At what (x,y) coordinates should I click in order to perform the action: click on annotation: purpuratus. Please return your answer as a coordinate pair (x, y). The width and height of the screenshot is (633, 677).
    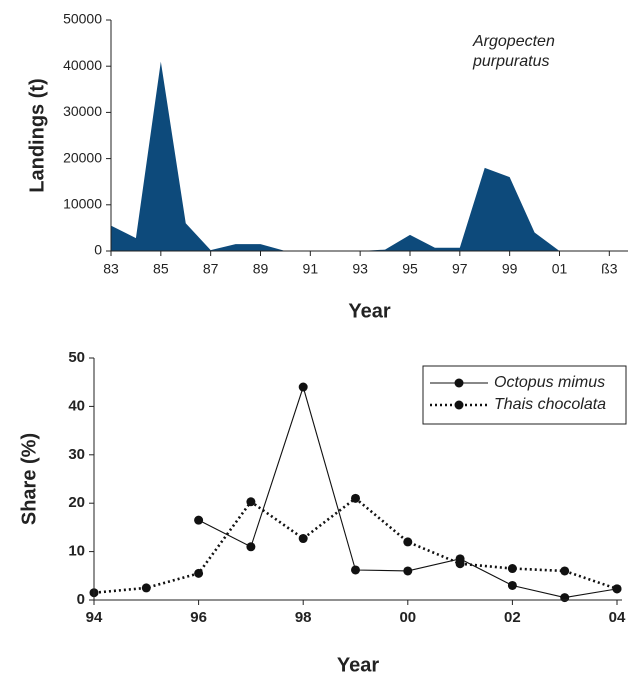
    Looking at the image, I should click on (511, 61).